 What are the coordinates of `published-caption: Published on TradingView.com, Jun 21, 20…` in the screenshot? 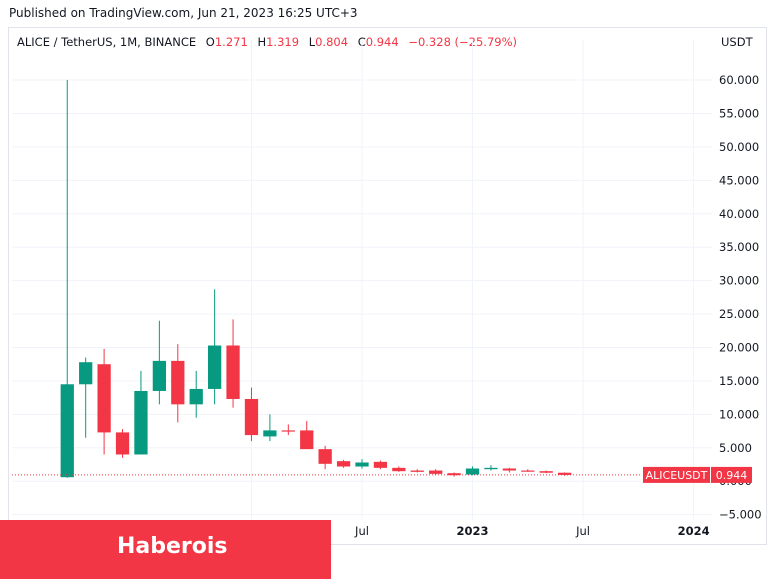 It's located at (183, 13).